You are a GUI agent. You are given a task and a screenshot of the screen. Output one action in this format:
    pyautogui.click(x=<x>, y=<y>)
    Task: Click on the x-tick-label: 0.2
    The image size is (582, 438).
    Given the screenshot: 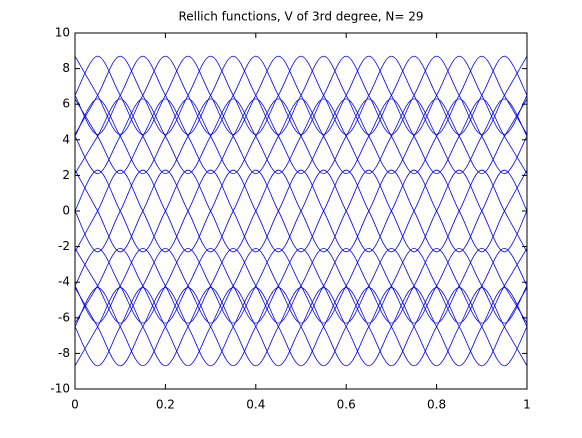 What is the action you would take?
    pyautogui.click(x=165, y=405)
    